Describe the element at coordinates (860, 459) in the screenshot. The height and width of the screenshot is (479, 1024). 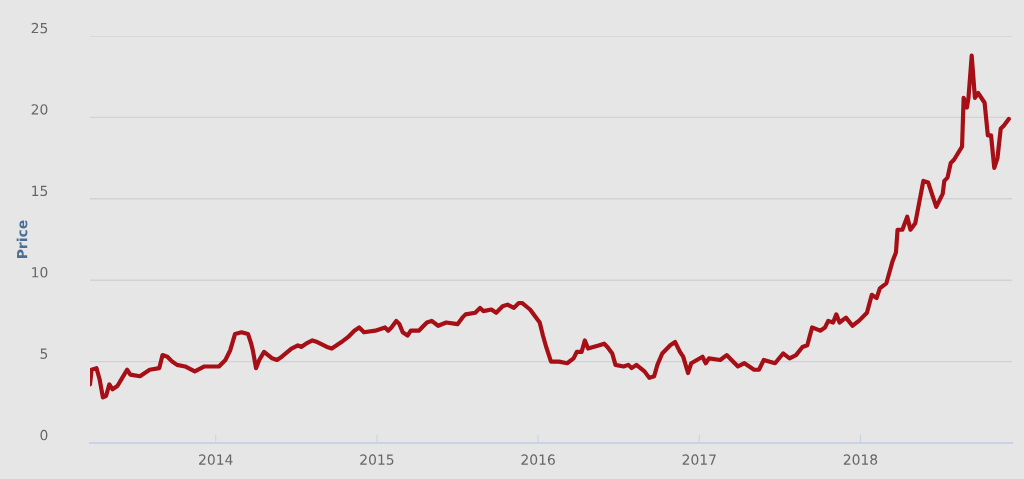
I see `x-tick-label: 2018` at that location.